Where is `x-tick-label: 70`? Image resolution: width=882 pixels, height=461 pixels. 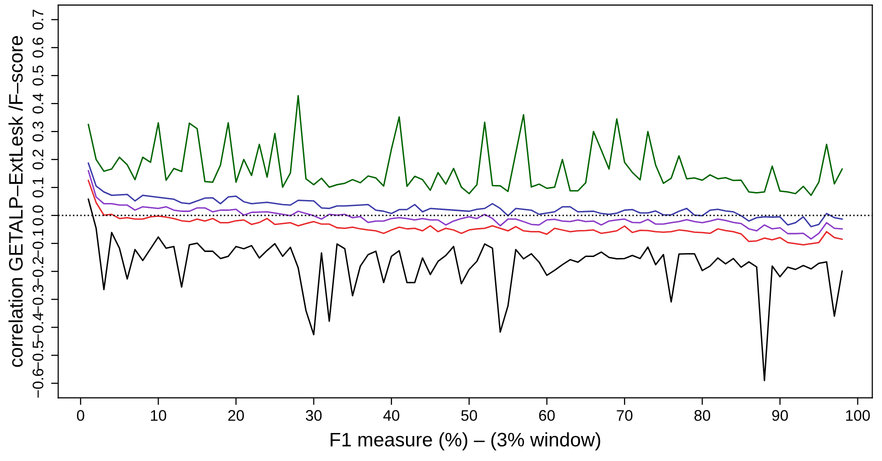
x-tick-label: 70 is located at coordinates (624, 415).